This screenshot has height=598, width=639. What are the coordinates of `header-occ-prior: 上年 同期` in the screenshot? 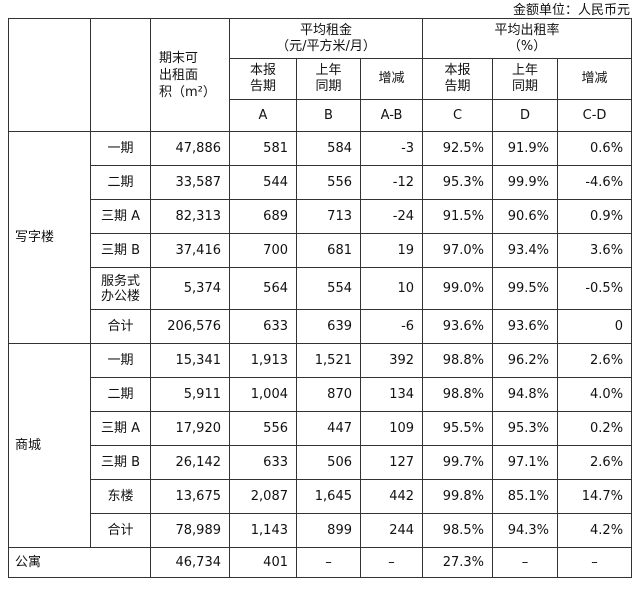 It's located at (525, 79).